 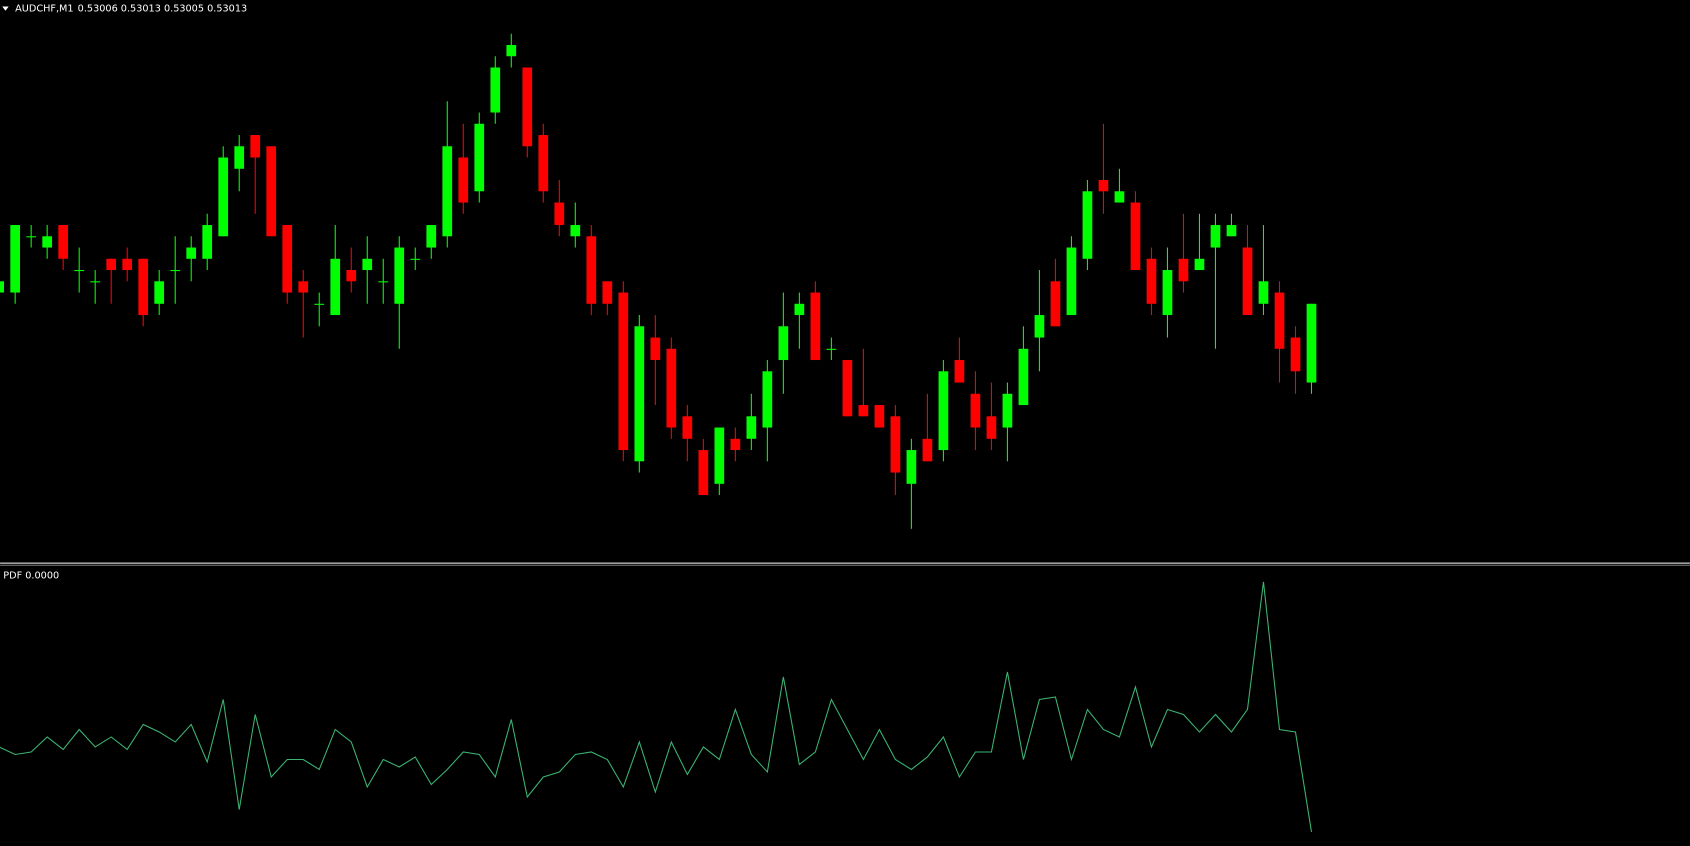 I want to click on menu-triangle, so click(x=5, y=8).